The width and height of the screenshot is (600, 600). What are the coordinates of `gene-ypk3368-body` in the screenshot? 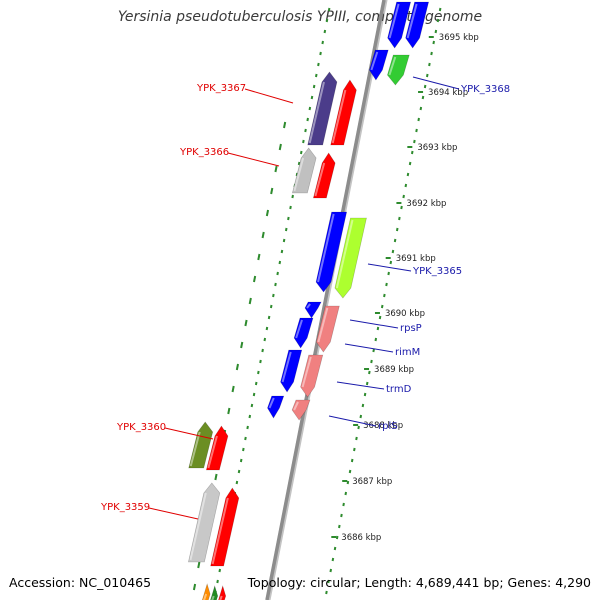 It's located at (398, 70).